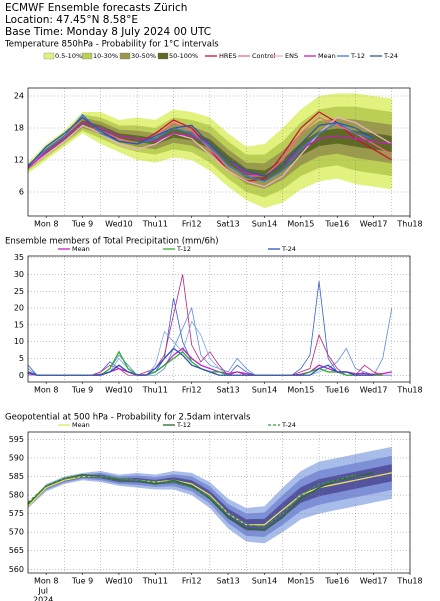  Describe the element at coordinates (16, 513) in the screenshot. I see `y-tick-label: 575` at that location.